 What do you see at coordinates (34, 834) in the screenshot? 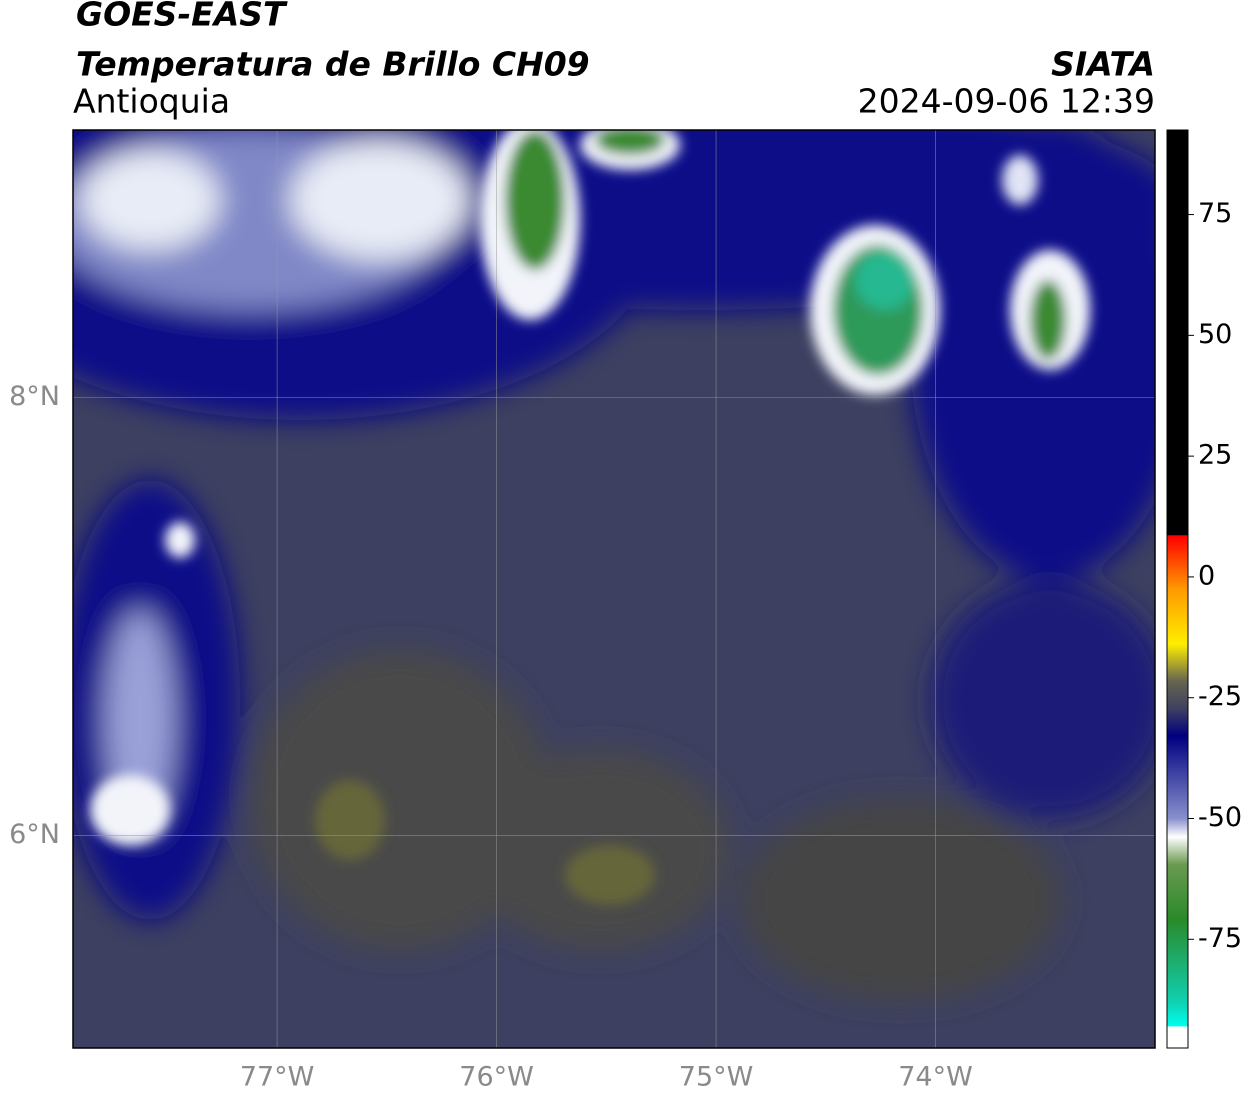
I see `y-tick-label: 6°N` at bounding box center [34, 834].